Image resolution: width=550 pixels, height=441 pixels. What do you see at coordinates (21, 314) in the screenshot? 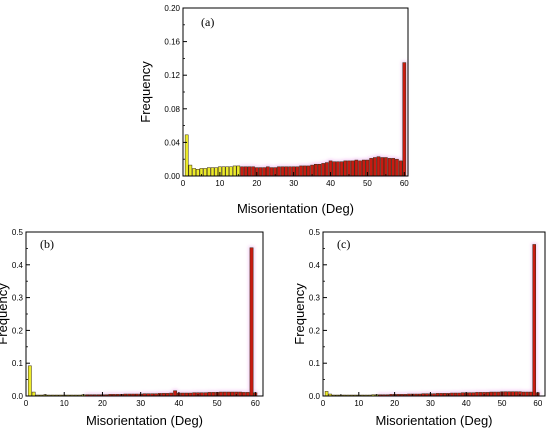
I see `y-ticks-b: 0.0 0.1 0.2 0.3 0.4 0.5` at bounding box center [21, 314].